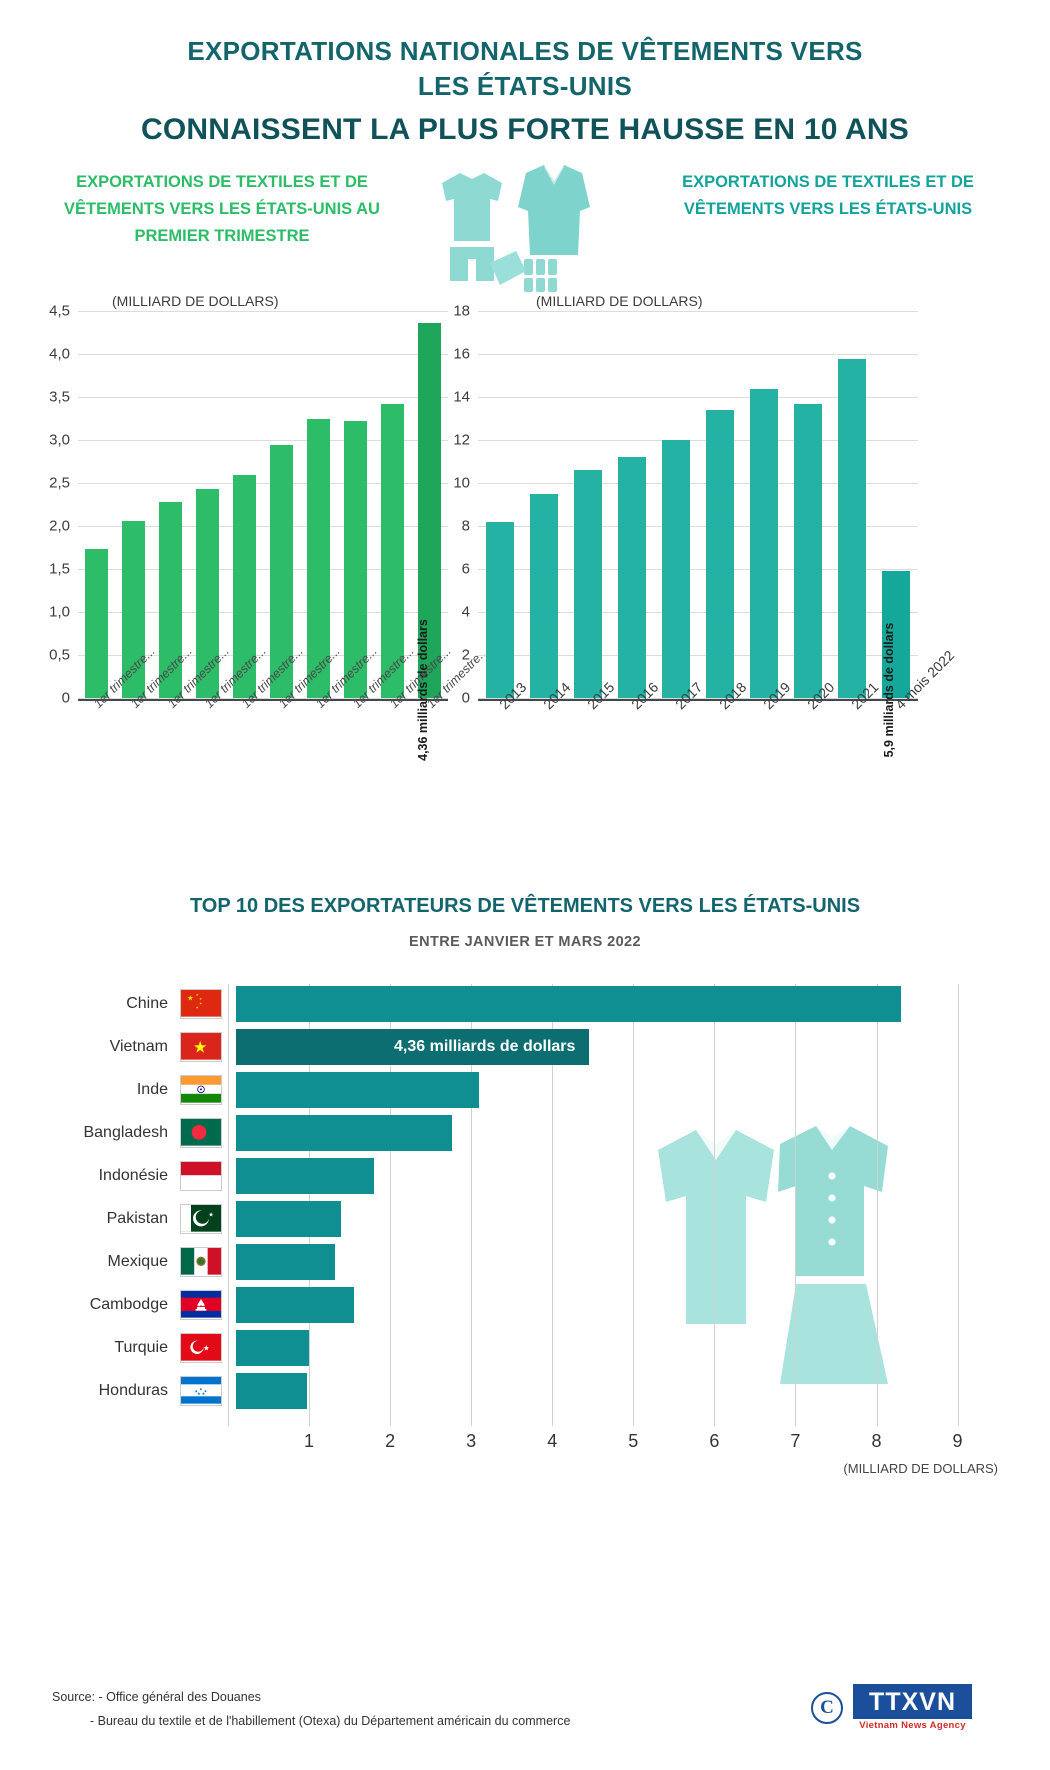 The height and width of the screenshot is (1770, 1050). I want to click on bar-slot: 5,9 milliards de dollars, so click(896, 664).